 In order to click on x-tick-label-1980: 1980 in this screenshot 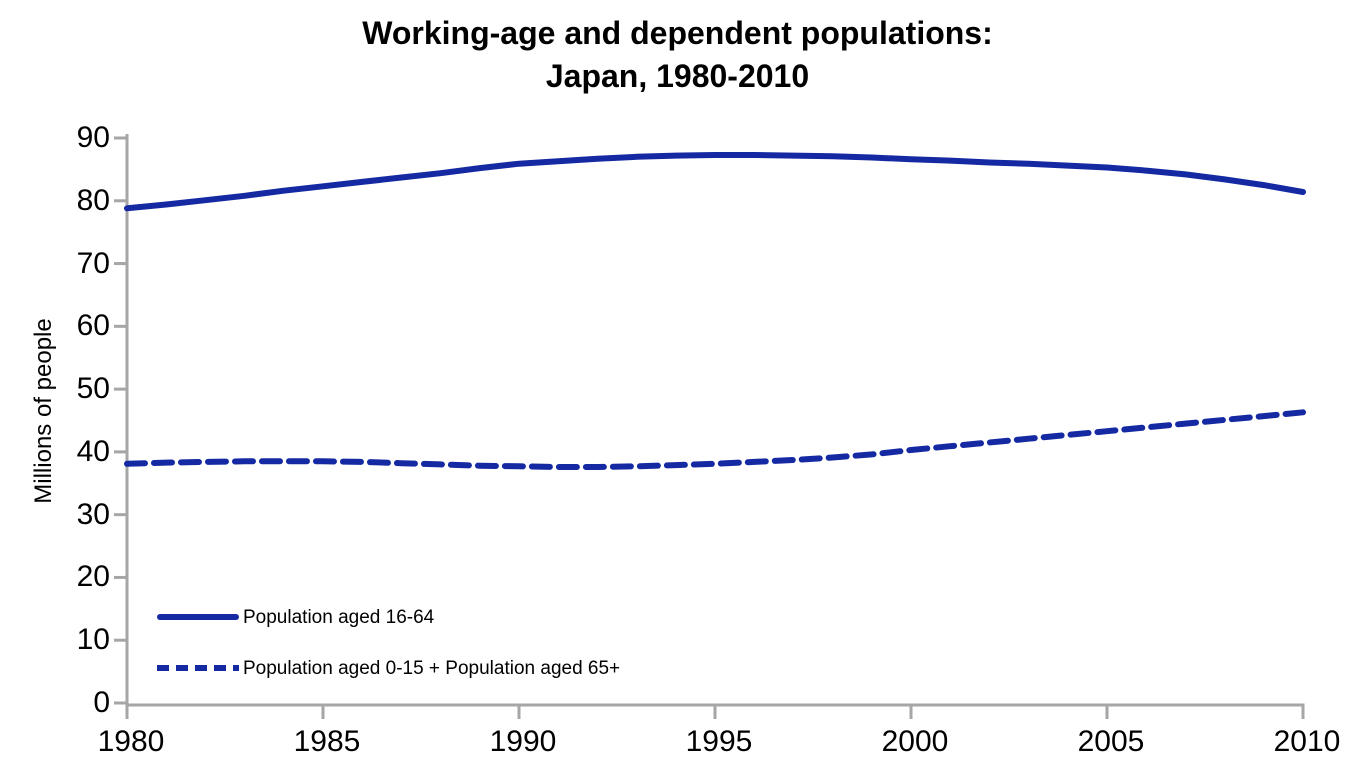, I will do `click(131, 741)`.